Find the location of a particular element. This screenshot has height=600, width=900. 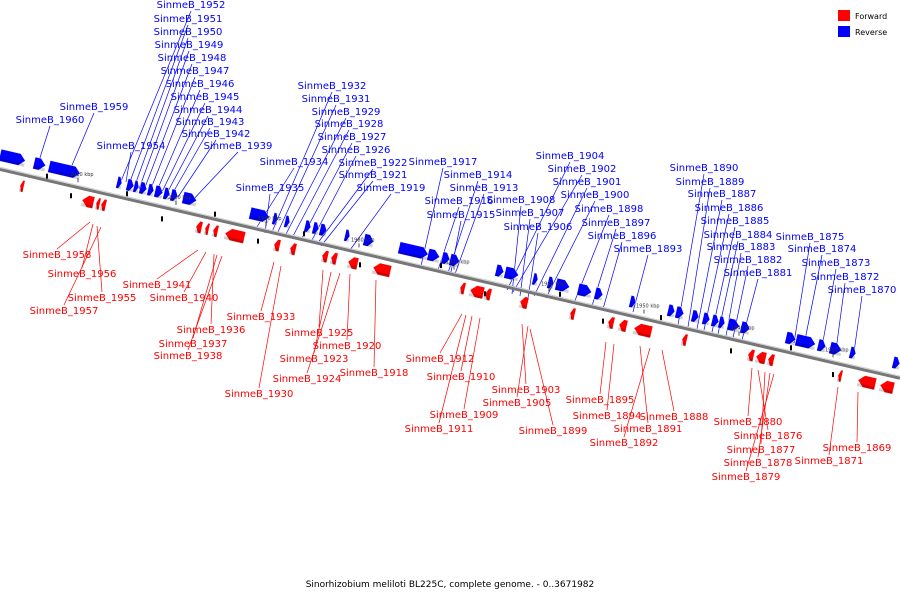

gene-label: SinmeB_1879 is located at coordinates (746, 477).